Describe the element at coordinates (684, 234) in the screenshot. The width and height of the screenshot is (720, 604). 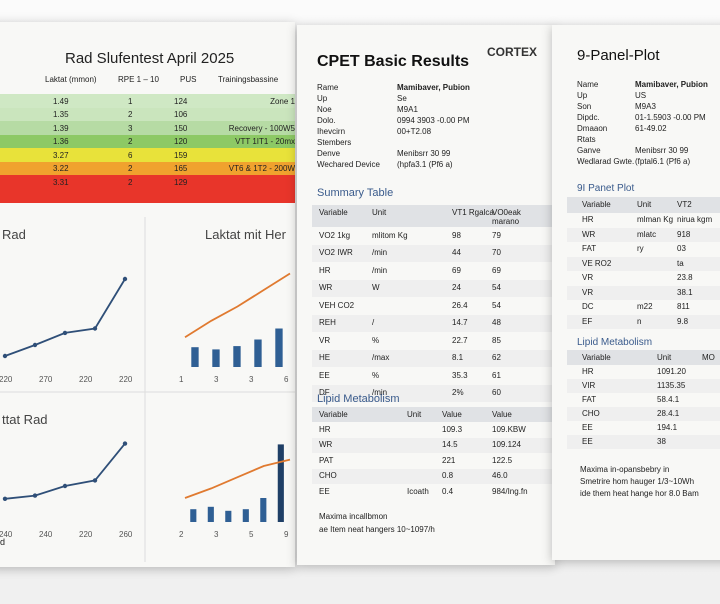
I see `cell: 918` at that location.